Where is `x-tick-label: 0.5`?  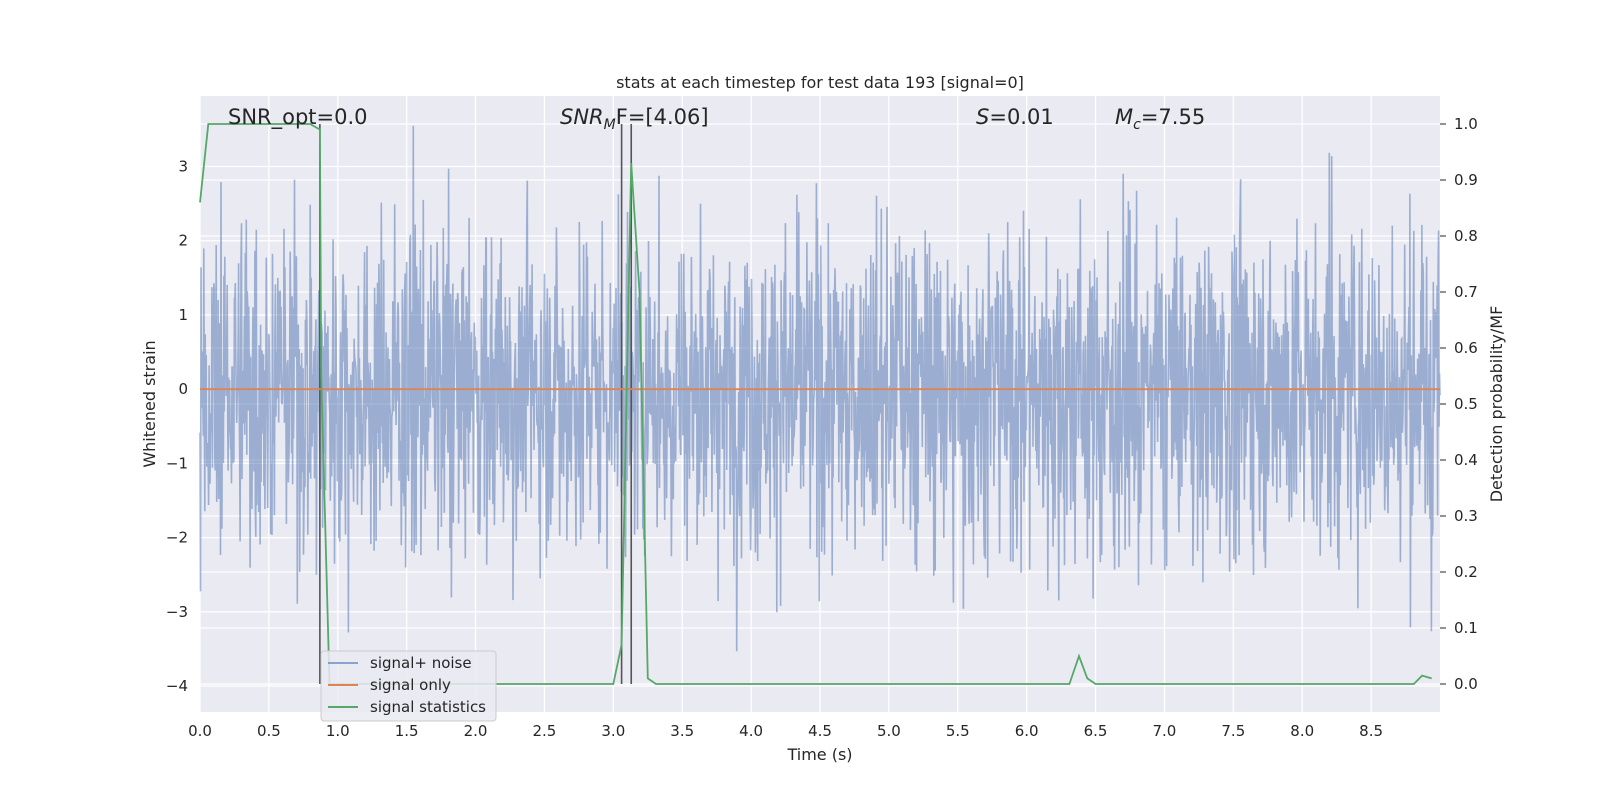
x-tick-label: 0.5 is located at coordinates (269, 731).